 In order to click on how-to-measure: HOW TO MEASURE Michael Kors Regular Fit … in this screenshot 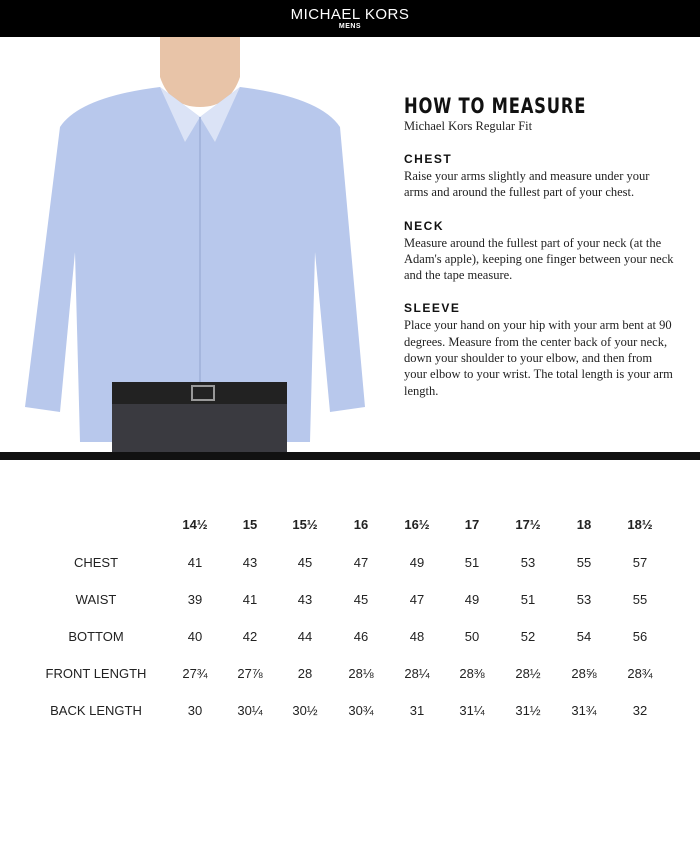, I will do `click(539, 246)`.